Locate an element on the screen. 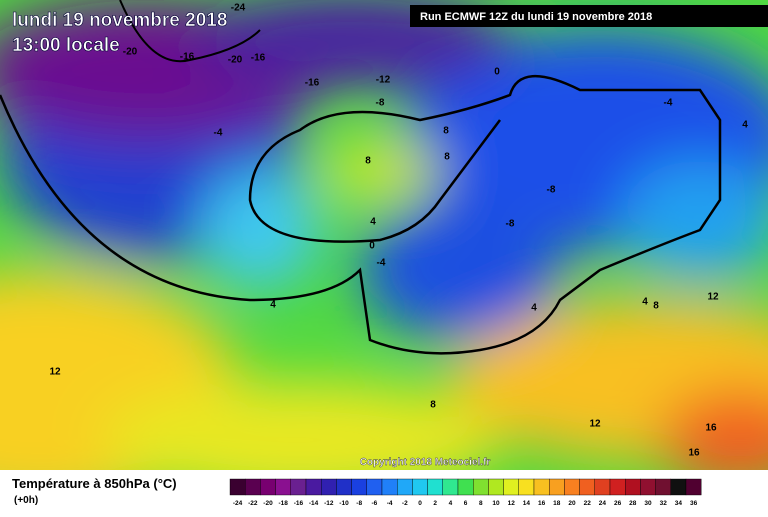  legend-label: 18 is located at coordinates (557, 503).